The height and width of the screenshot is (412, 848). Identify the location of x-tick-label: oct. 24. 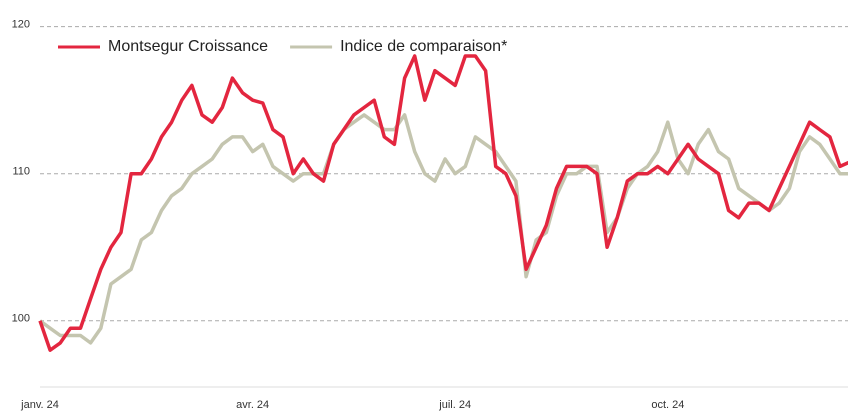
(667, 405).